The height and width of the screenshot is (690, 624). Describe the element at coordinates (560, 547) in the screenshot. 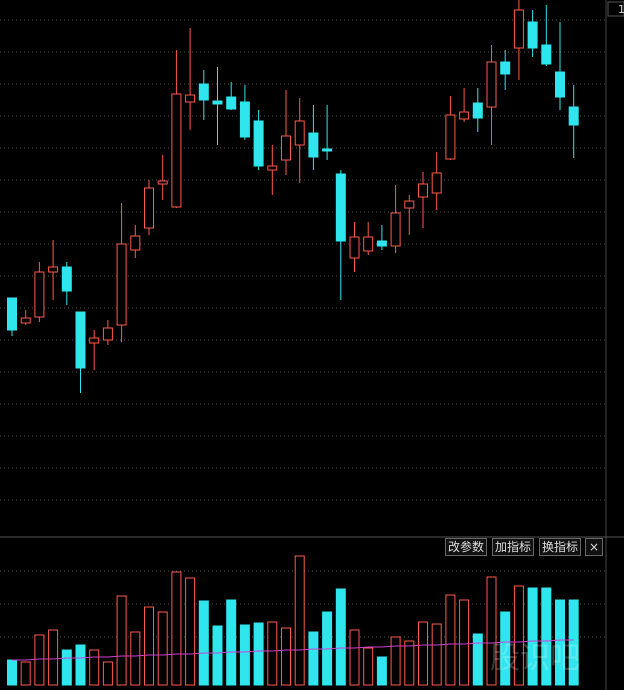

I see `button: 换指标` at that location.